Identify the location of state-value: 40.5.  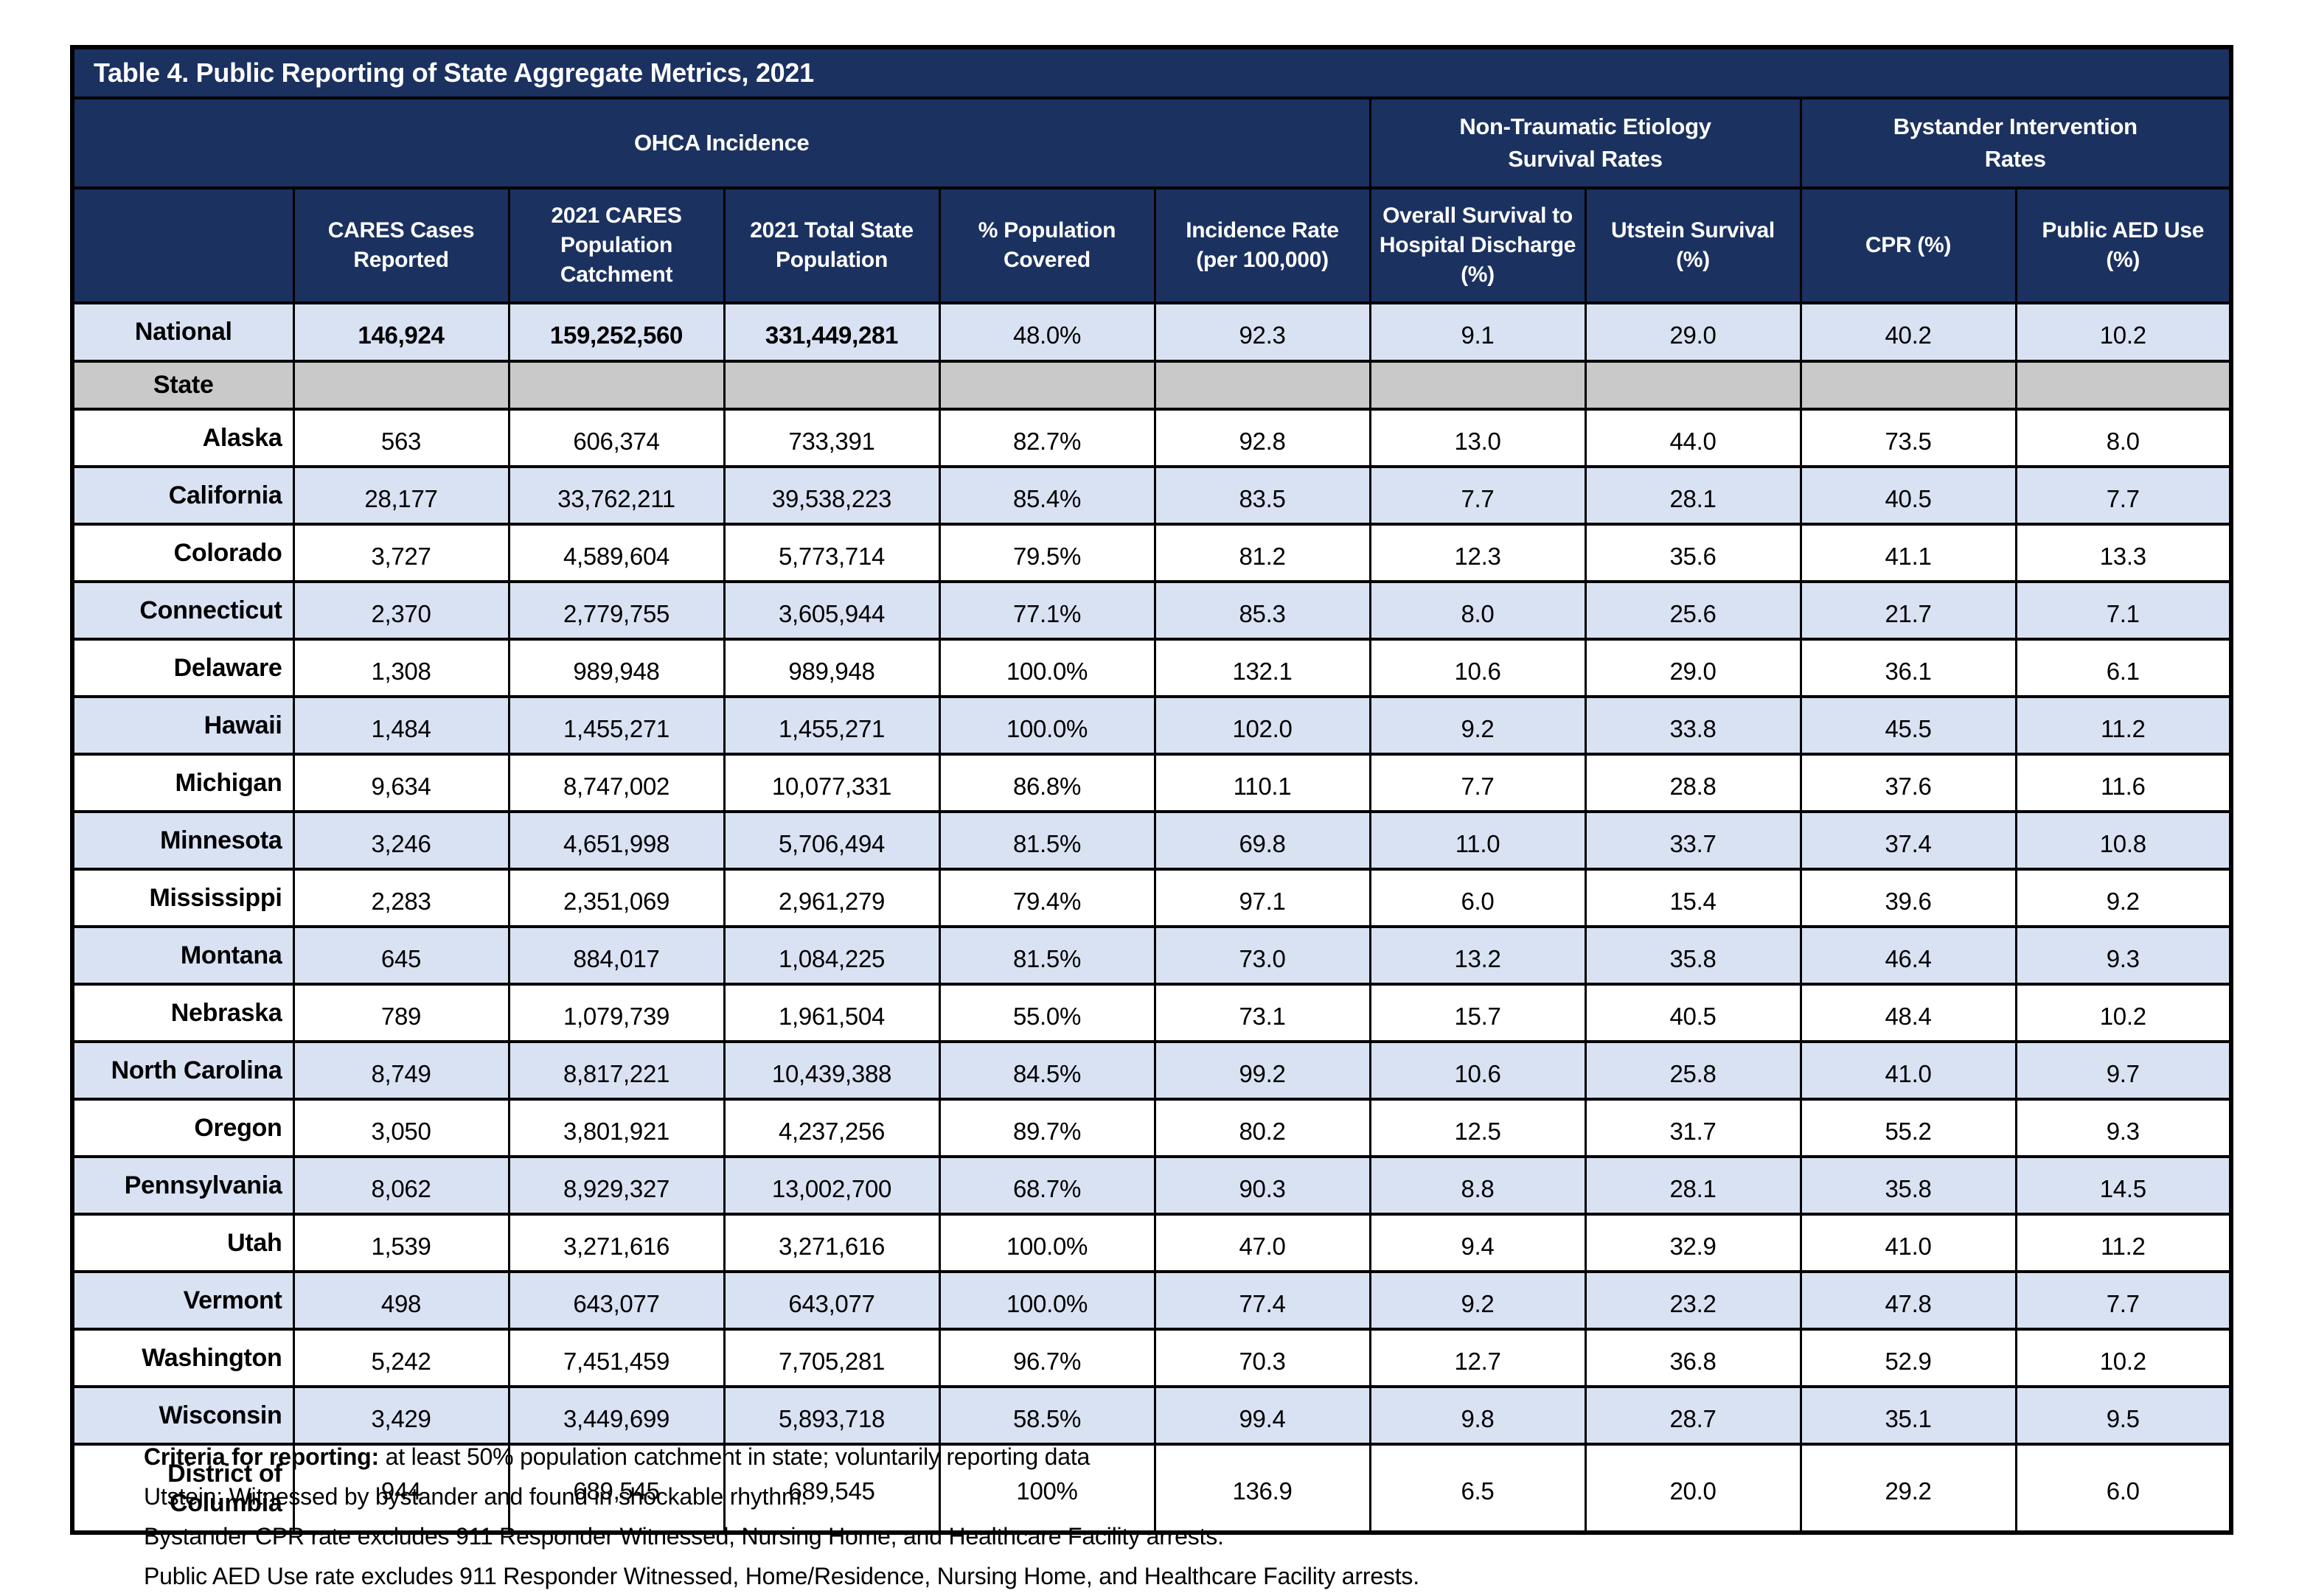
(1693, 1013).